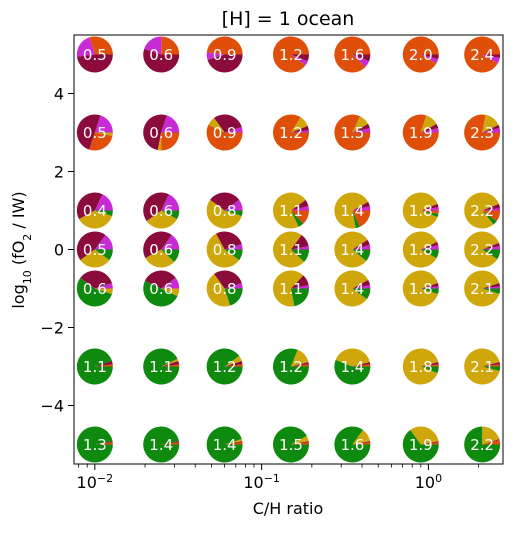 This screenshot has height=536, width=522. I want to click on pie-label: 1.6, so click(352, 55).